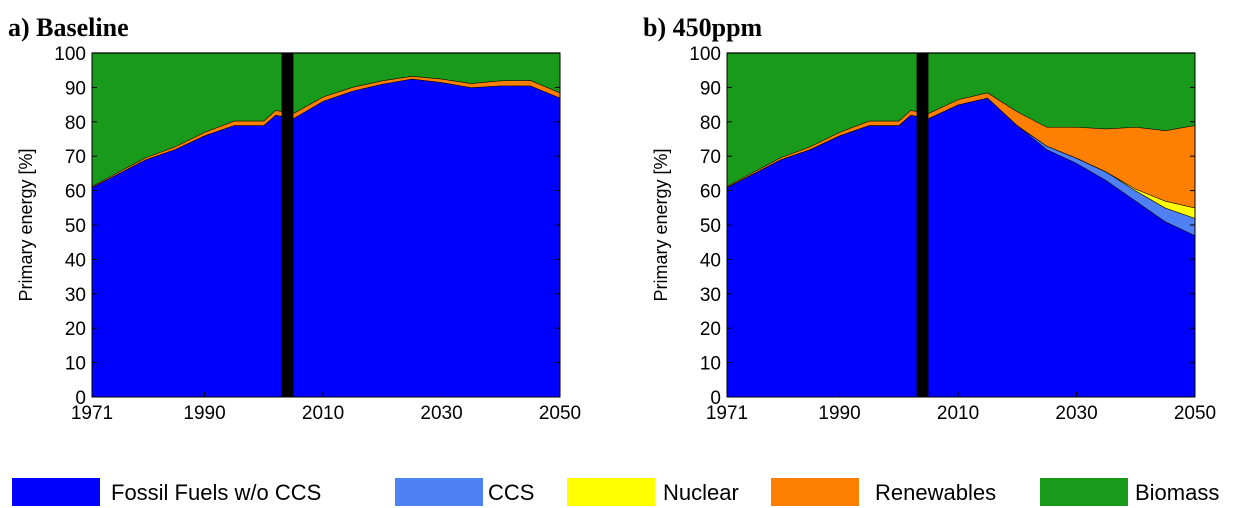 This screenshot has height=508, width=1259. I want to click on legend-swatch-nuclear, so click(611, 492).